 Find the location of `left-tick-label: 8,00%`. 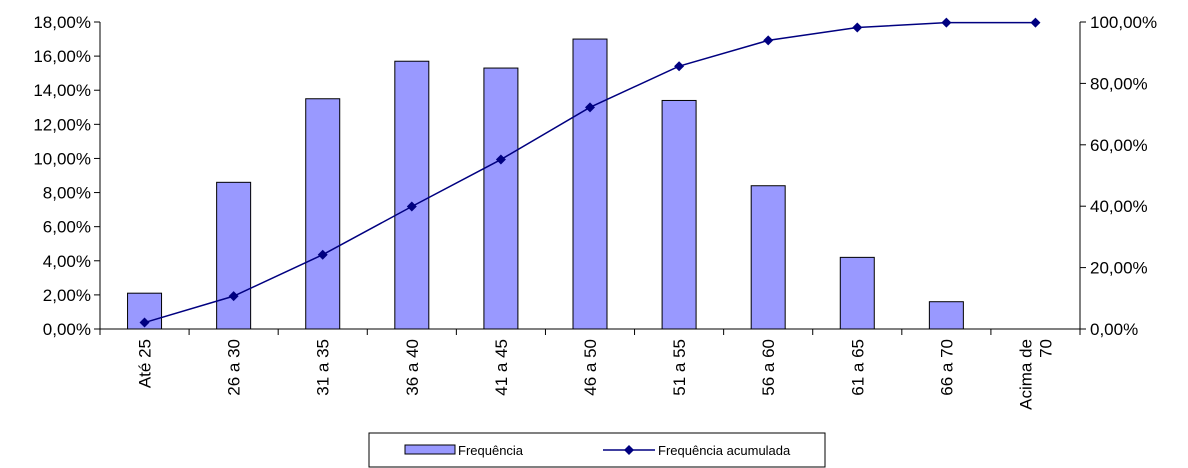

left-tick-label: 8,00% is located at coordinates (67, 193).